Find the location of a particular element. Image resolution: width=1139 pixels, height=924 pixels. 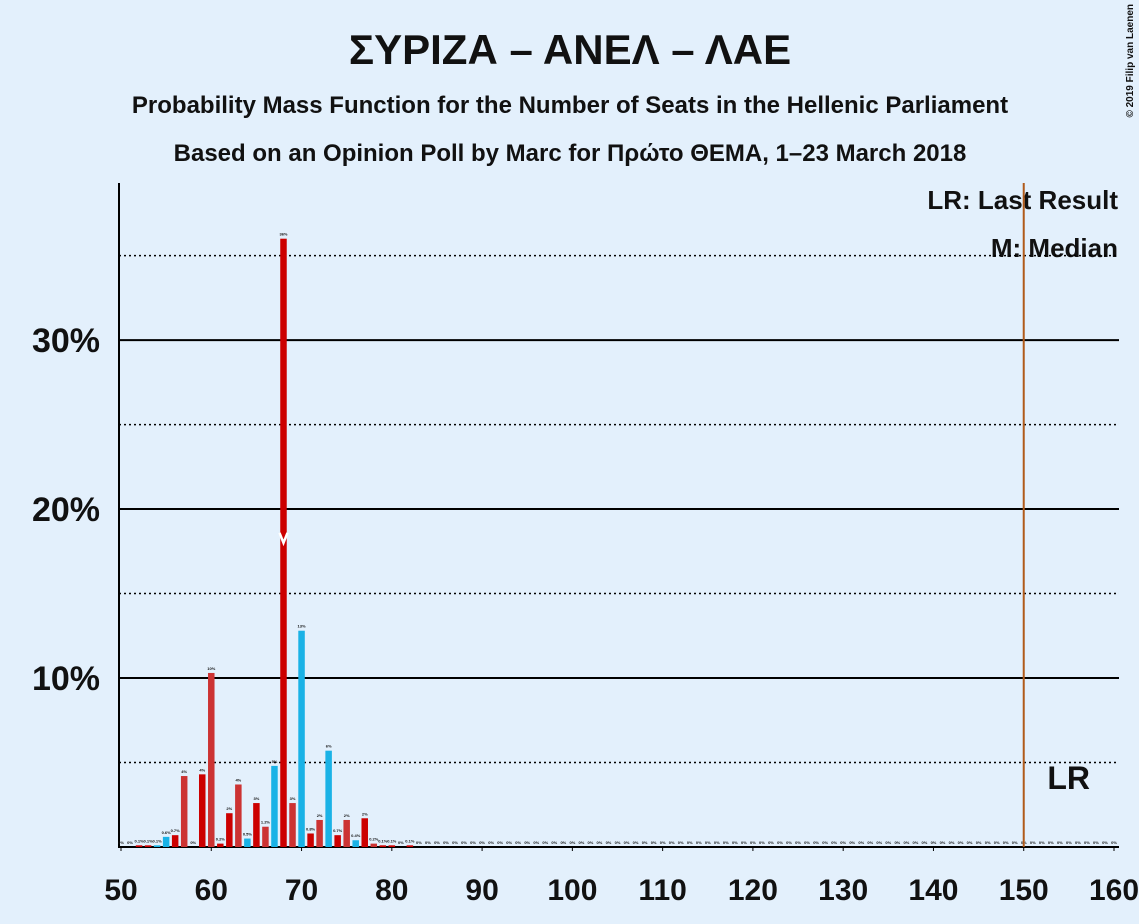

value-label: 0.6% is located at coordinates (167, 832).